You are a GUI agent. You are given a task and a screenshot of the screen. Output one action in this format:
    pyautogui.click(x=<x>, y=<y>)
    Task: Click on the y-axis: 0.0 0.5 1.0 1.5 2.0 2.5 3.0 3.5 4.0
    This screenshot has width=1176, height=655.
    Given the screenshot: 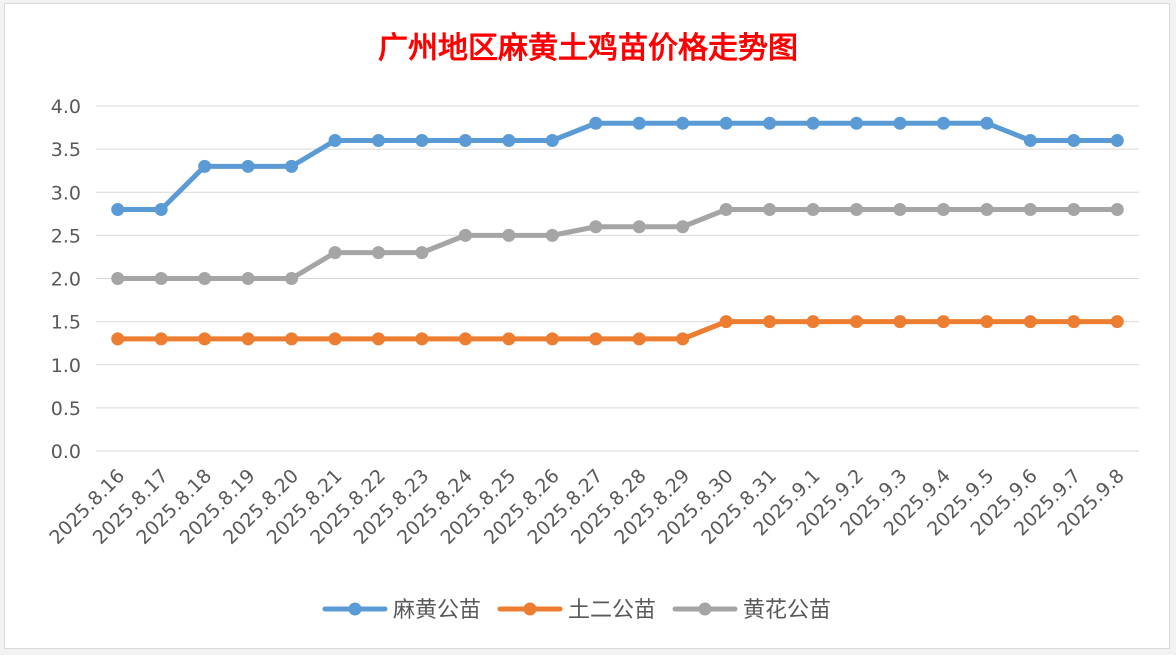 What is the action you would take?
    pyautogui.click(x=66, y=279)
    